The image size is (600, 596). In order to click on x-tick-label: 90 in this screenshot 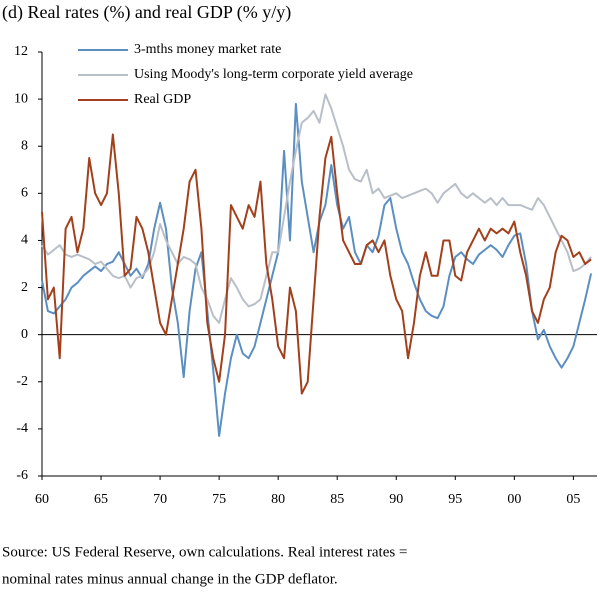, I will do `click(396, 499)`.